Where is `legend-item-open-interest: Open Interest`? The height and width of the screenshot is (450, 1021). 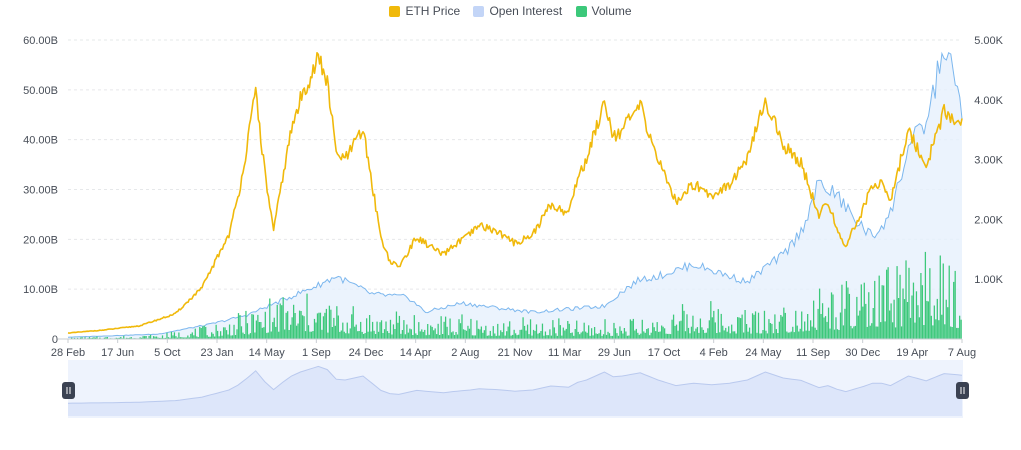
legend-item-open-interest: Open Interest is located at coordinates (517, 11).